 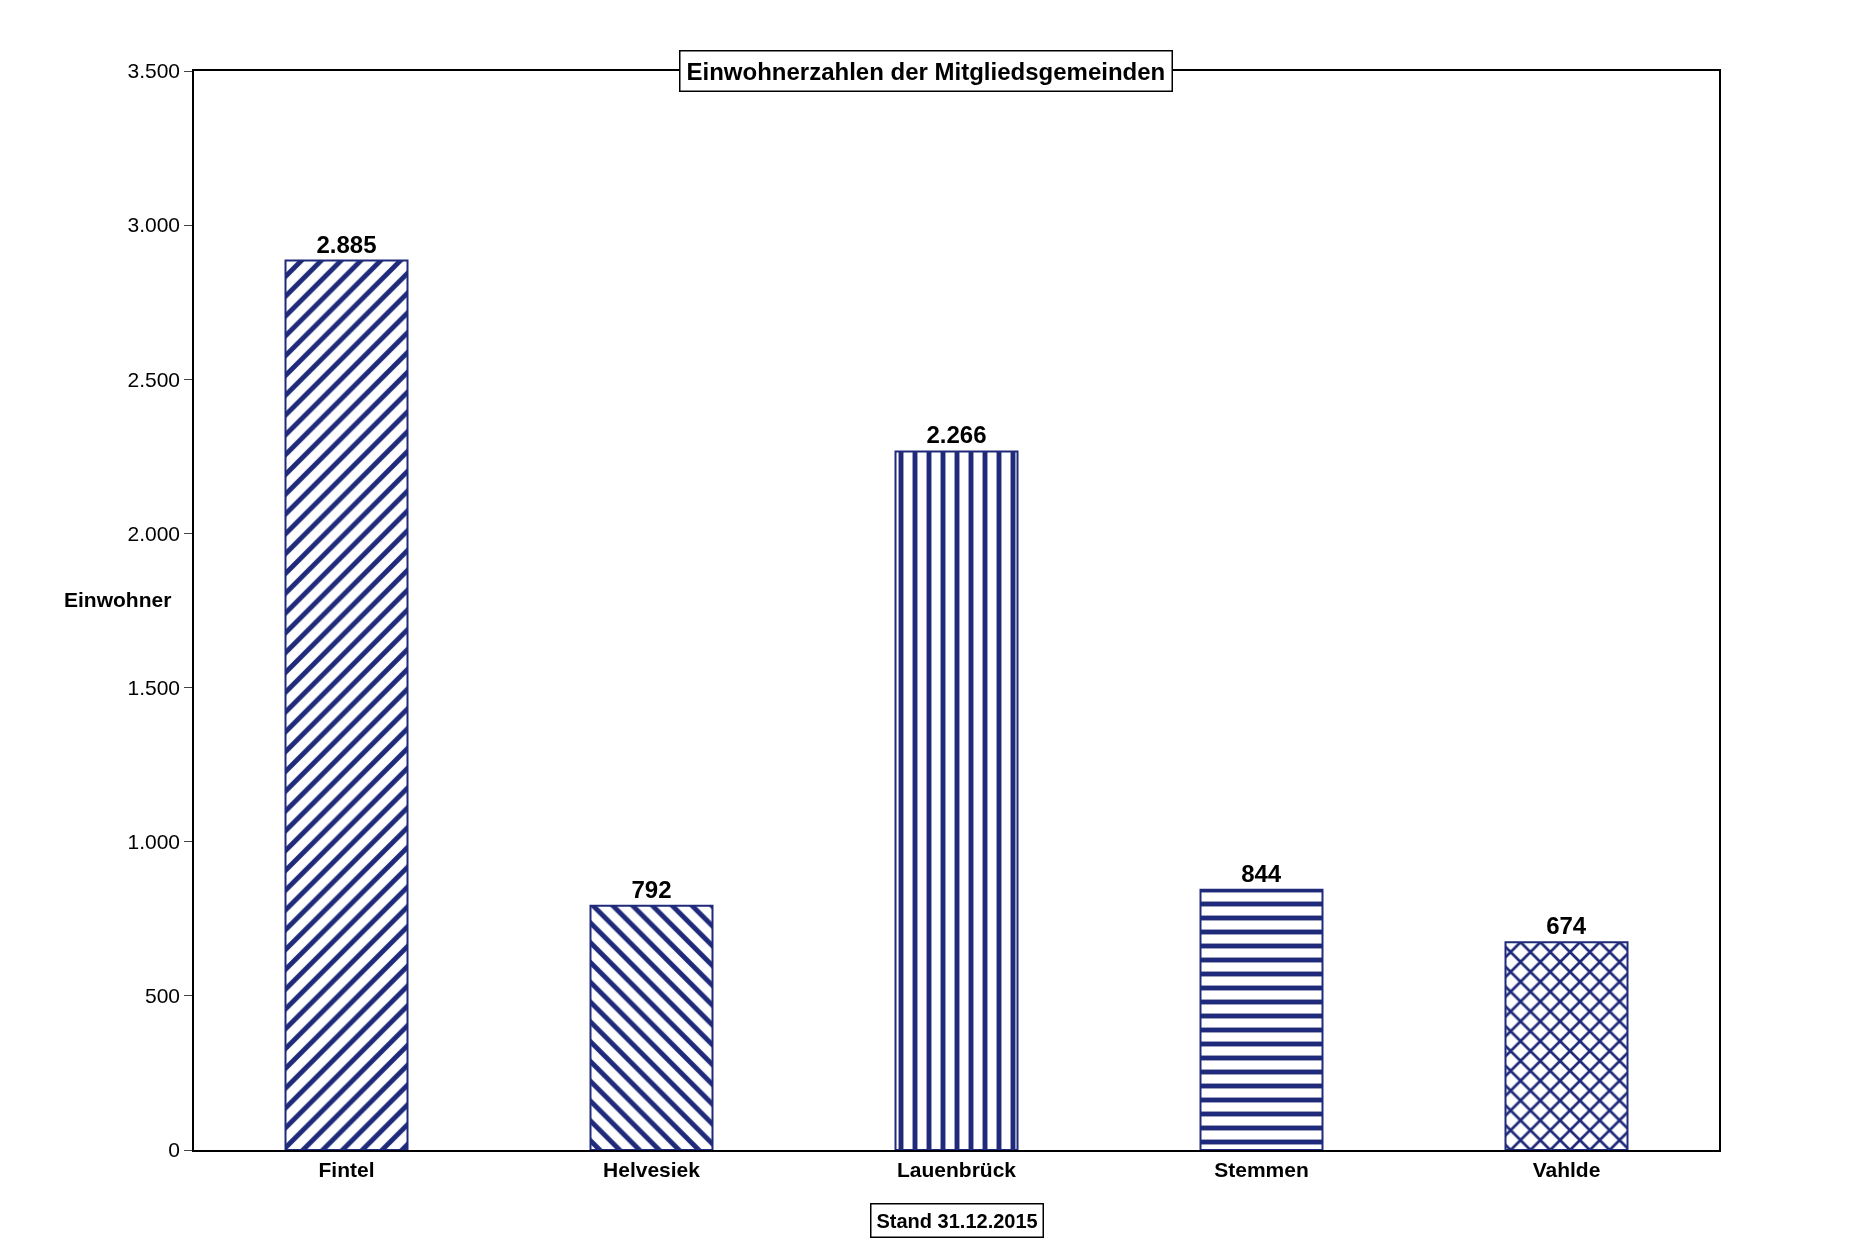 I want to click on x-tick-label: Stemmen, so click(x=1261, y=1169).